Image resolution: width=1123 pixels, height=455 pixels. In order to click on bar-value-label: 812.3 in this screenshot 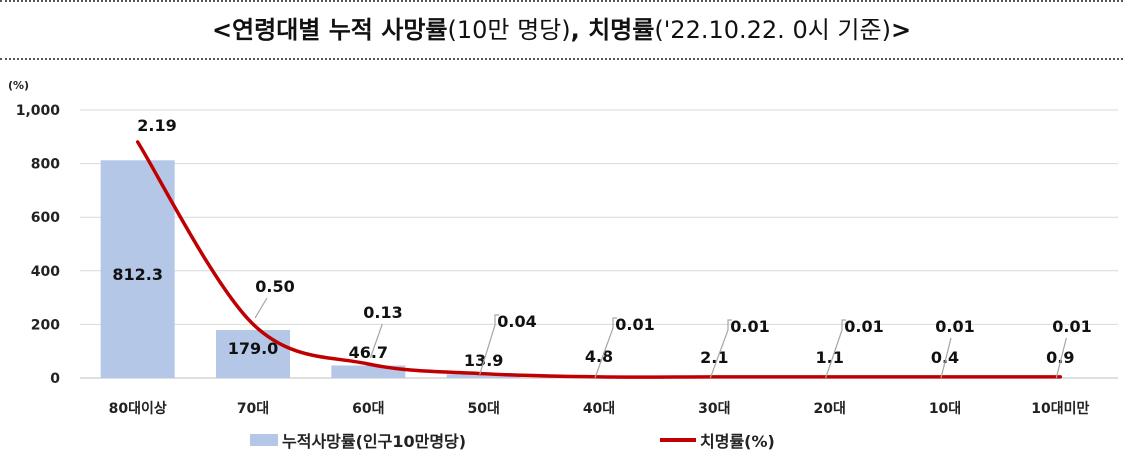, I will do `click(137, 274)`.